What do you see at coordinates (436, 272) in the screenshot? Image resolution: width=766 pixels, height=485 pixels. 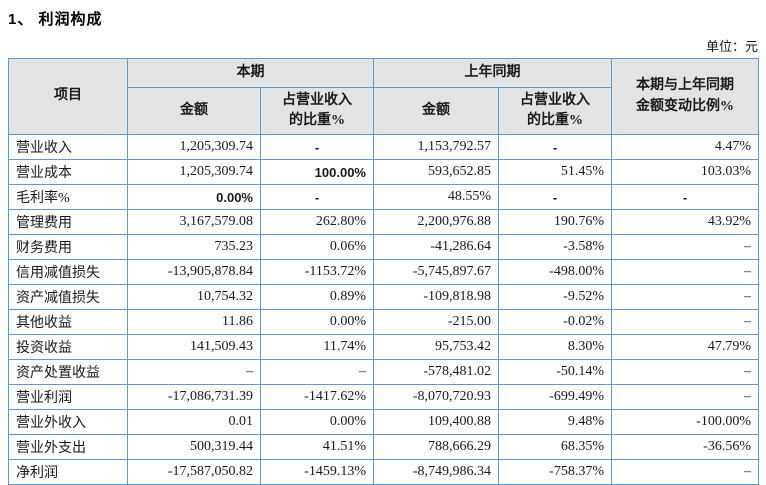 I see `cell-value: -5,745,897.67` at bounding box center [436, 272].